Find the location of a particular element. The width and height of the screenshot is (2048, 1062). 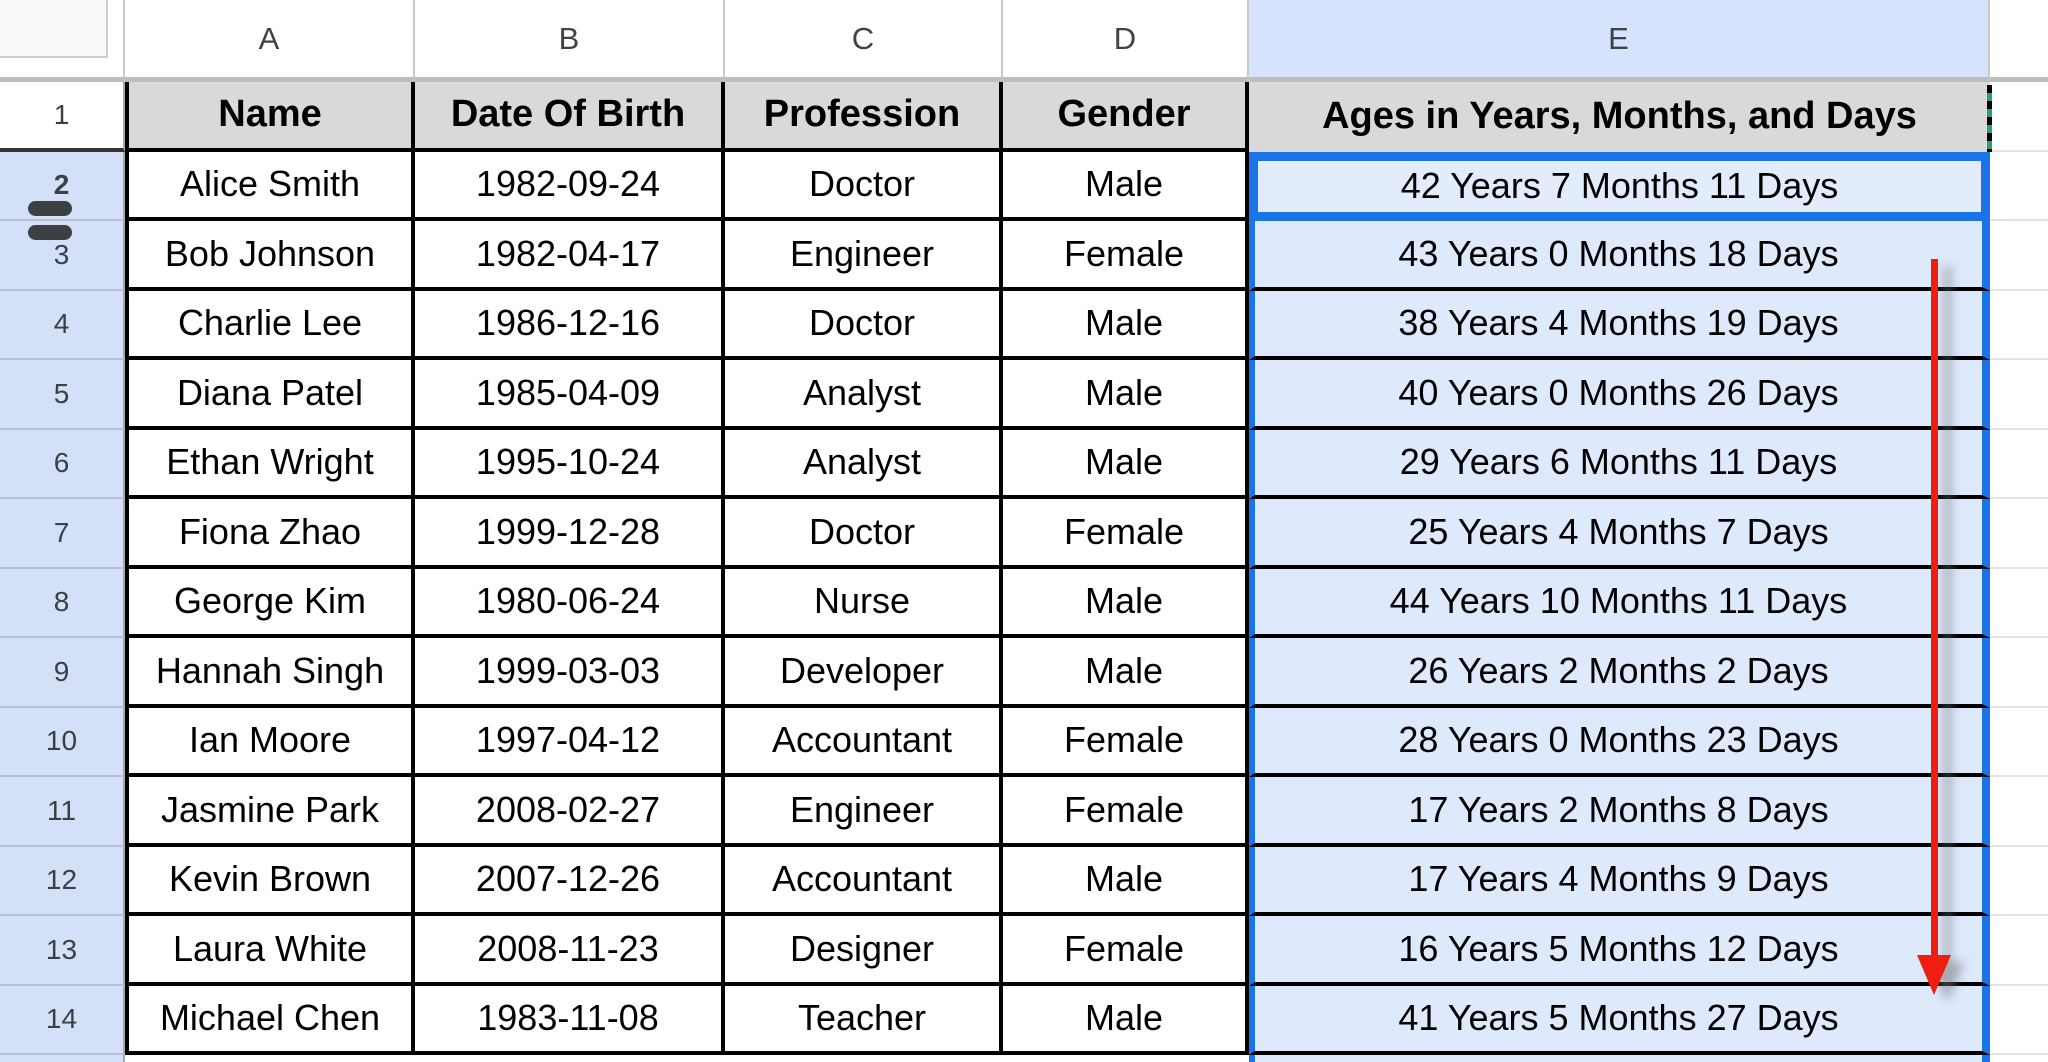

cell-B5: 1985-04-09 is located at coordinates (570, 395).